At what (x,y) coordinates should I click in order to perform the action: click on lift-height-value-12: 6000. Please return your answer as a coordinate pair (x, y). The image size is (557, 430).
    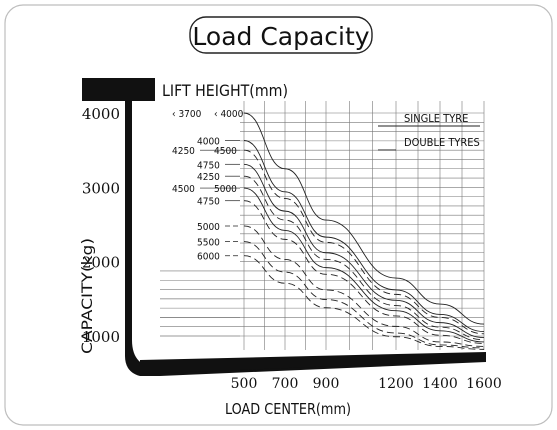
    Looking at the image, I should click on (208, 257).